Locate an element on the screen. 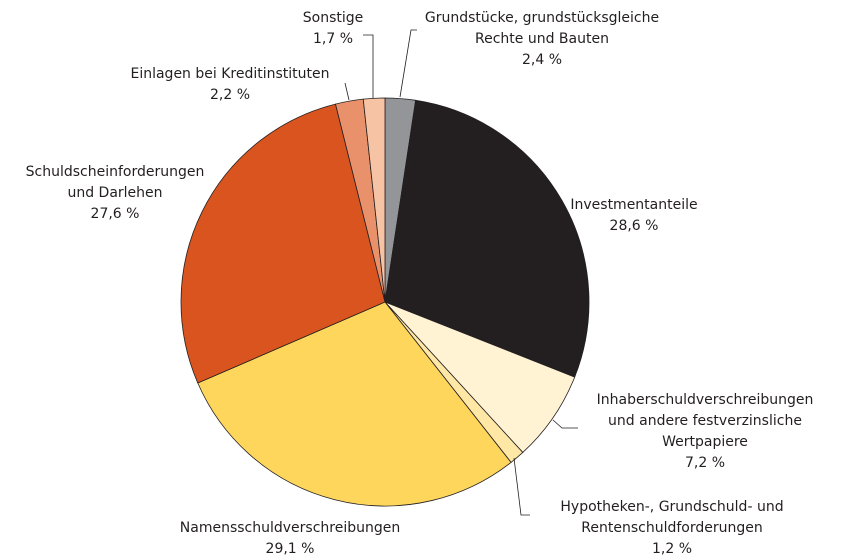 This screenshot has height=557, width=845. value-label: 1,7 % is located at coordinates (333, 39).